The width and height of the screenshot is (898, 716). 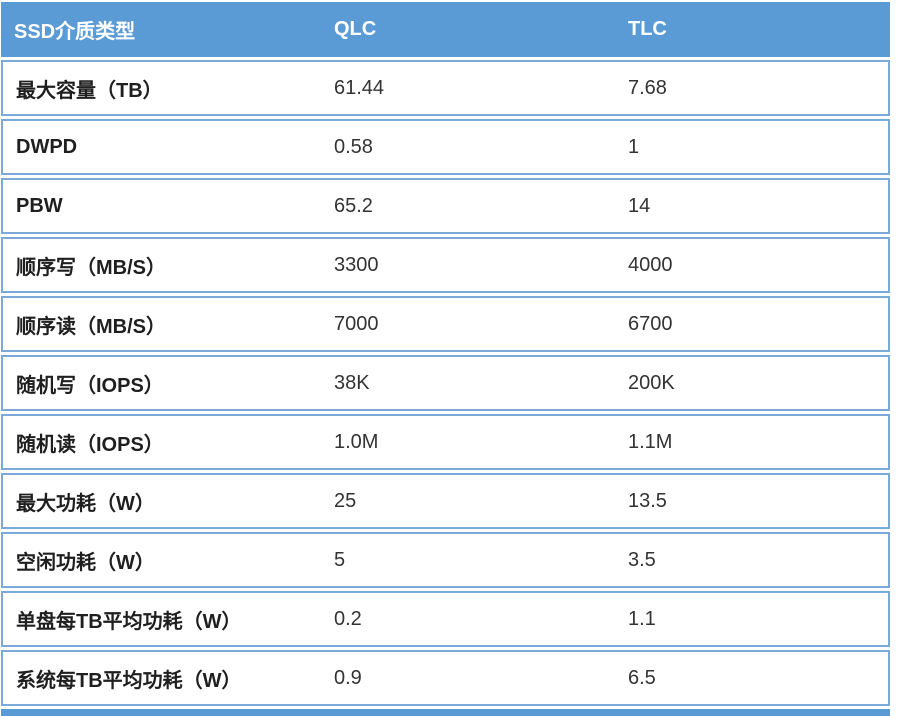 I want to click on header-cell-tlc: TLC, so click(x=647, y=29).